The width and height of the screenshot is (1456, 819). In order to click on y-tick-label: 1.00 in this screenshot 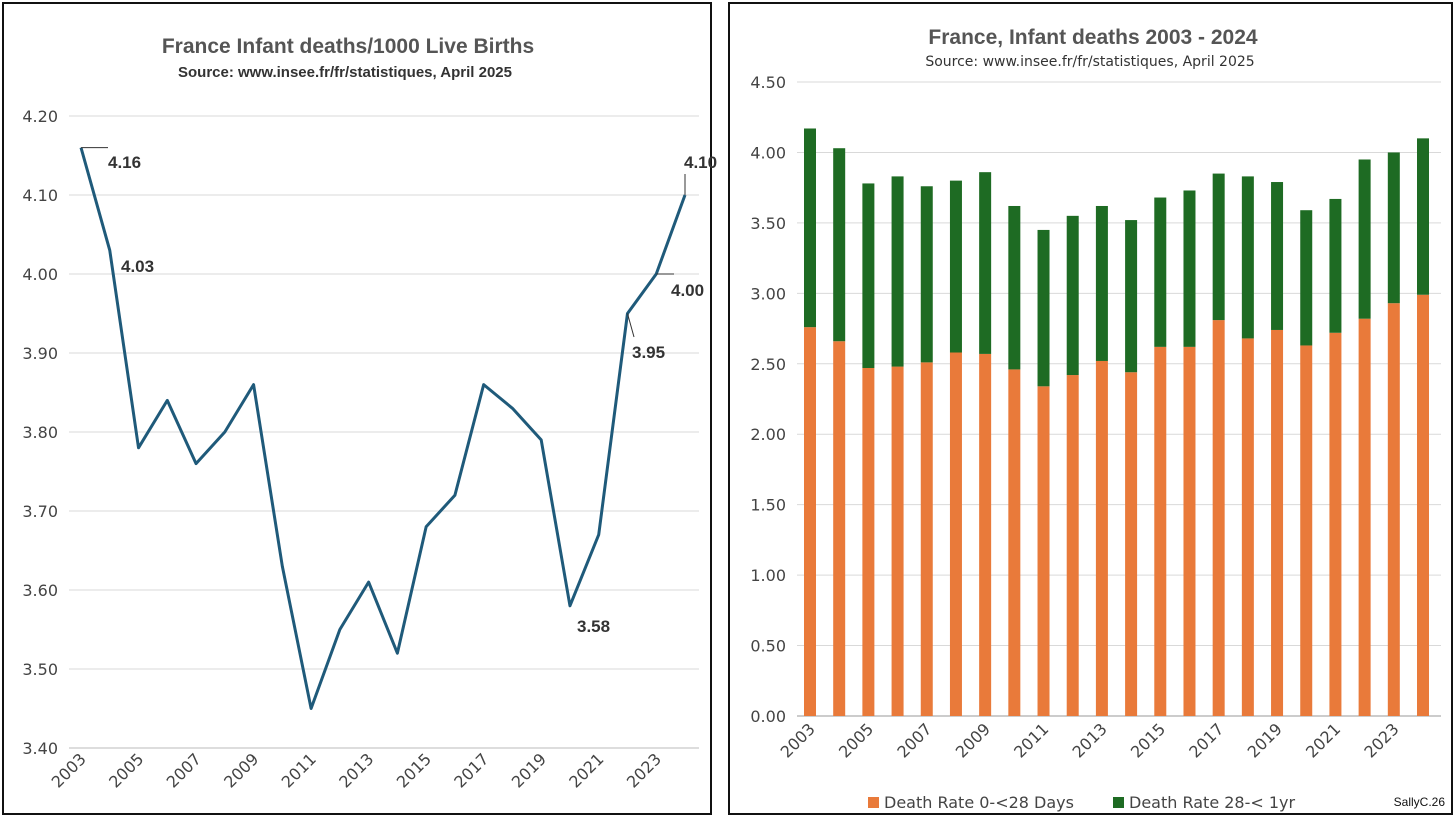, I will do `click(768, 575)`.